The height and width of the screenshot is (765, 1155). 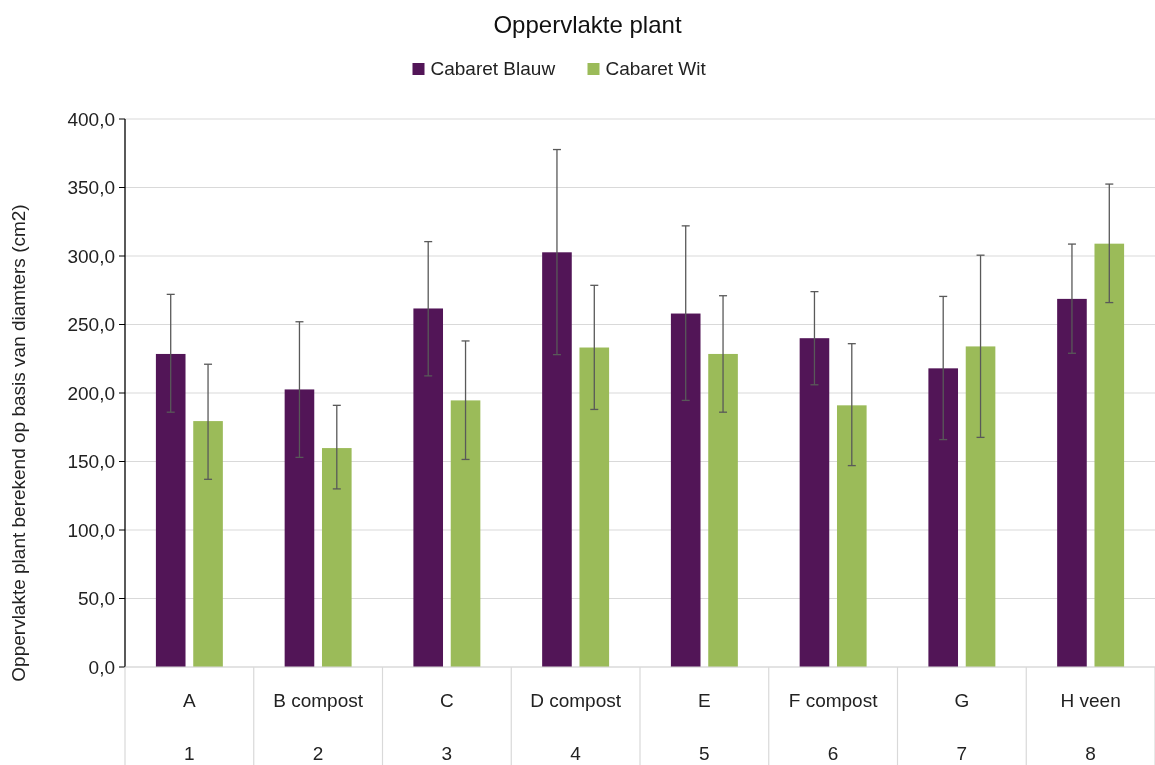 What do you see at coordinates (91, 325) in the screenshot?
I see `y-tick-label: 250,0` at bounding box center [91, 325].